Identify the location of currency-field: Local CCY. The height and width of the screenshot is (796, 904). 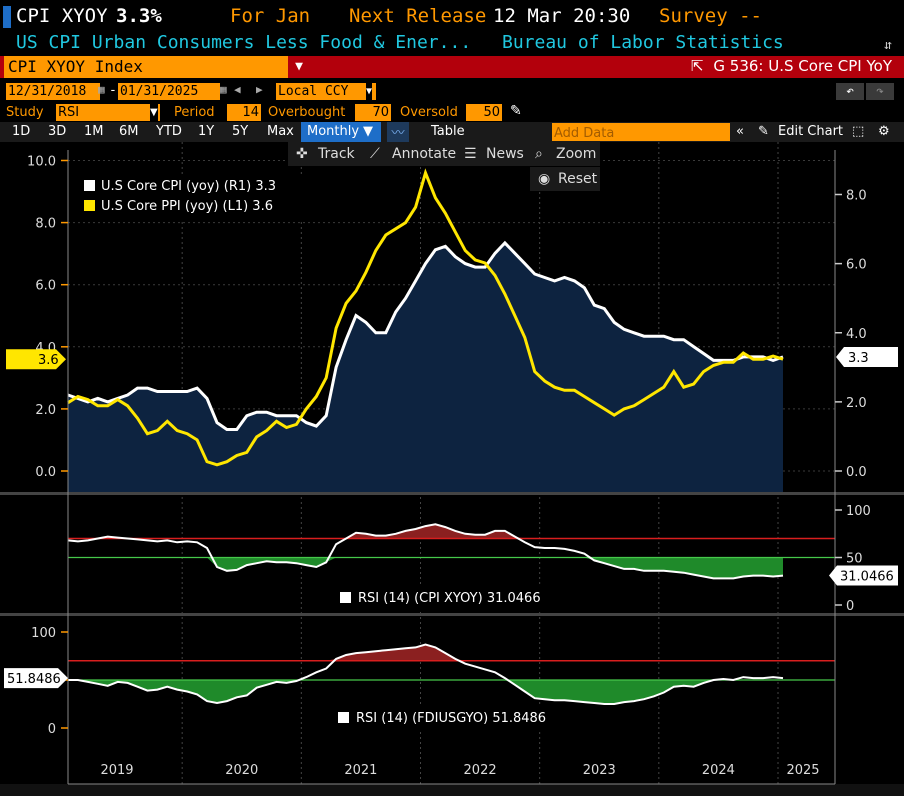
(326, 91).